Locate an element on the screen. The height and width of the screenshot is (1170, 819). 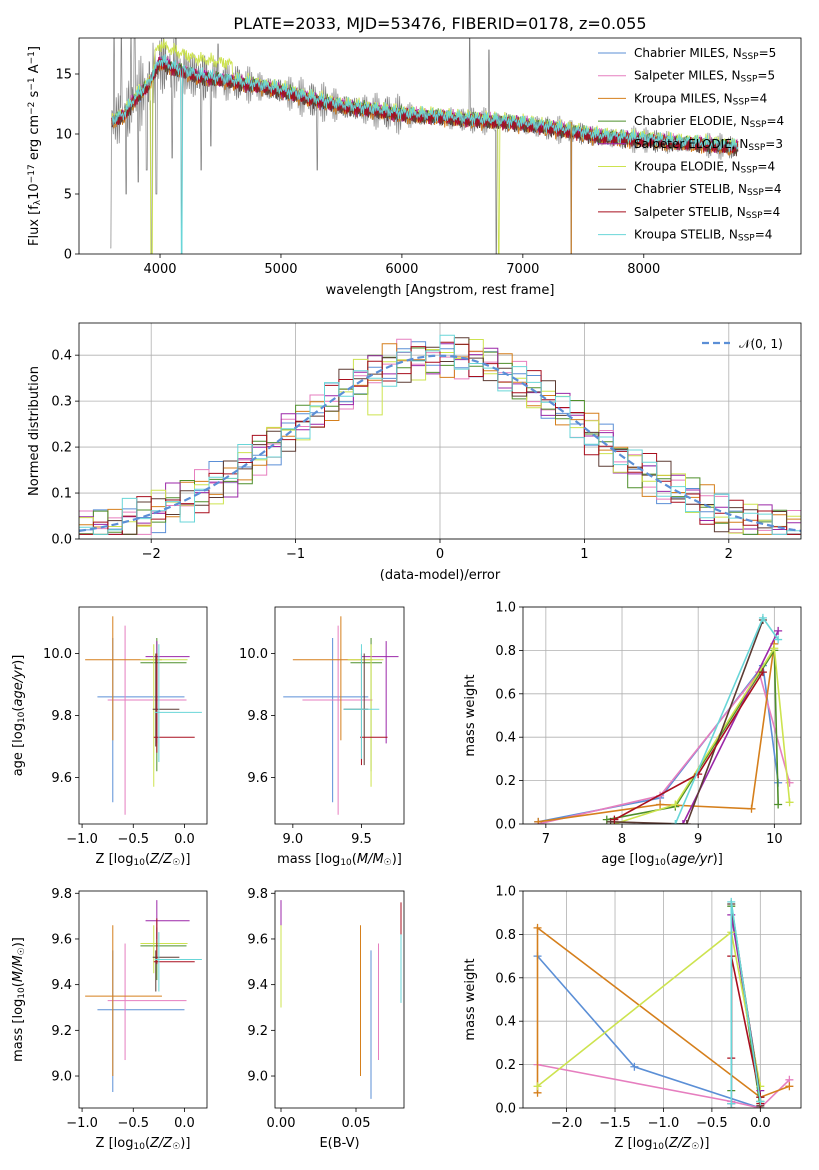
y-tick-label: 0.1 is located at coordinates (61, 494).